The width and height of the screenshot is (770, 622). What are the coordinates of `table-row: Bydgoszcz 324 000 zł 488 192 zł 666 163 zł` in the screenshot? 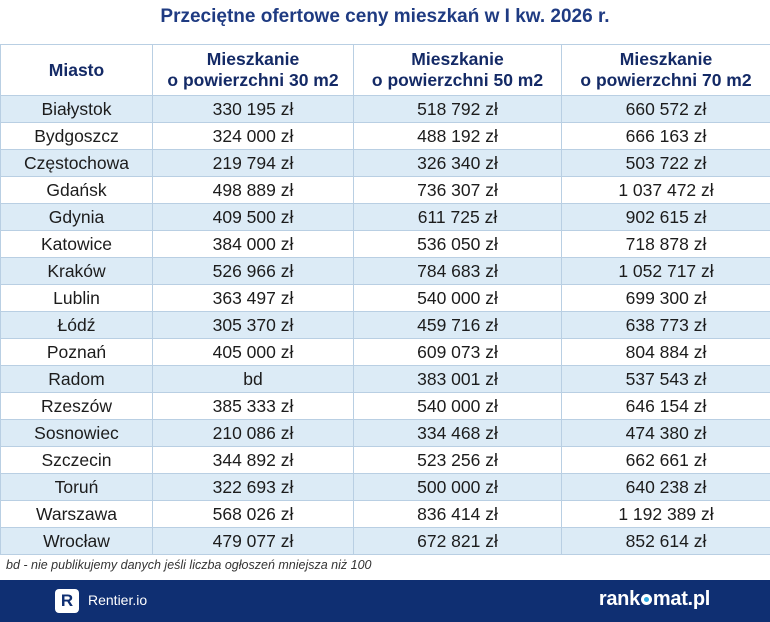 It's located at (385, 136).